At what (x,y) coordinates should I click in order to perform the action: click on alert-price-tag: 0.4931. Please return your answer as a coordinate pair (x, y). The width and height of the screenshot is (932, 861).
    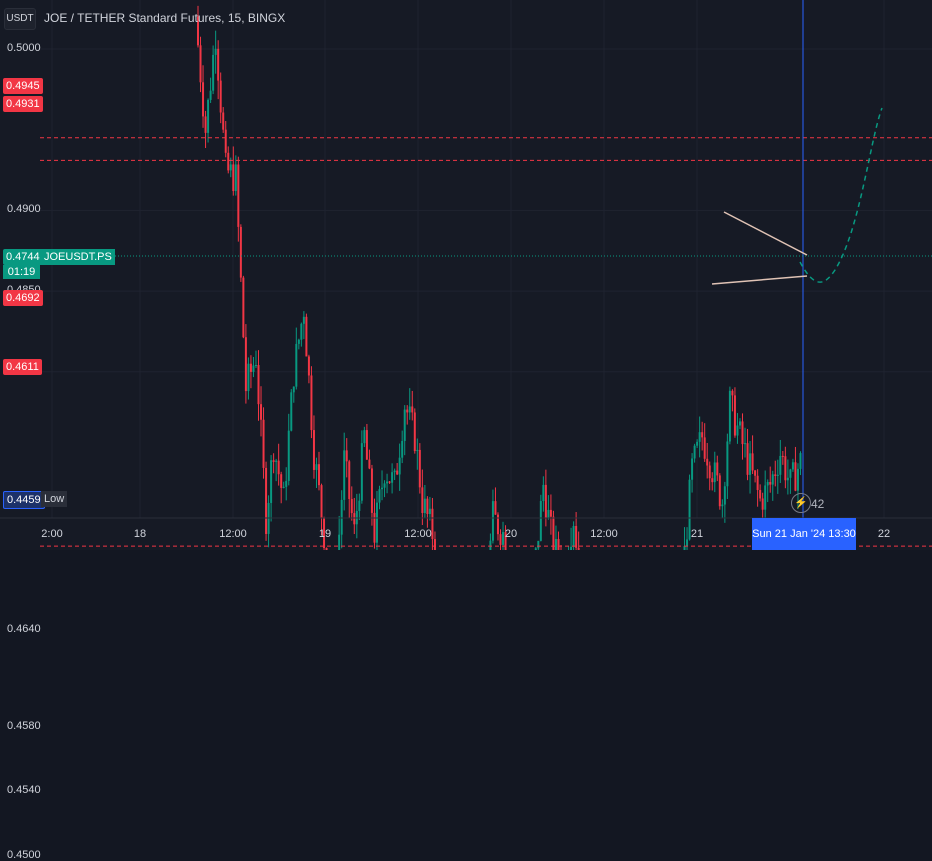
    Looking at the image, I should click on (23, 104).